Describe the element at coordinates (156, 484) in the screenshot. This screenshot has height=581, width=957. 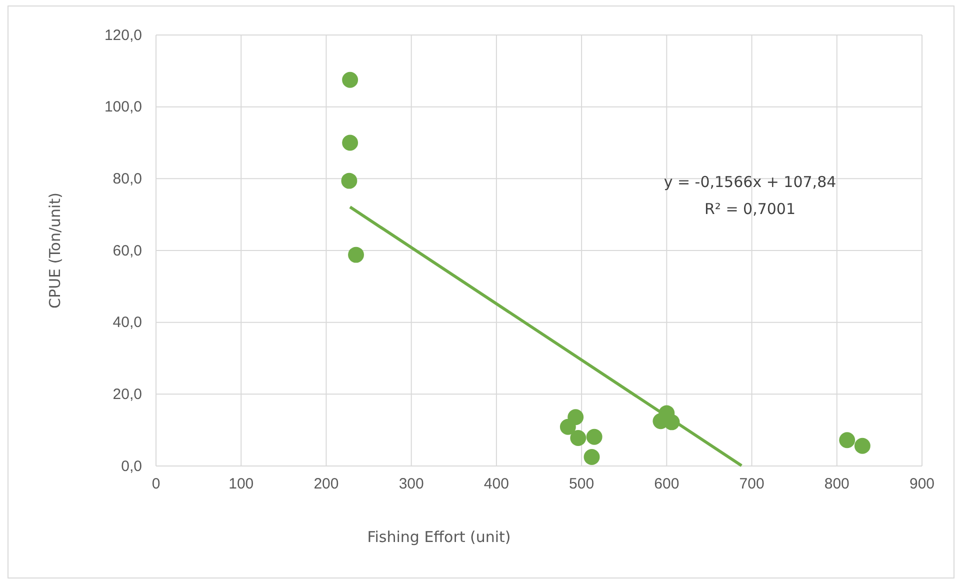
I see `x-tick-label: 0` at that location.